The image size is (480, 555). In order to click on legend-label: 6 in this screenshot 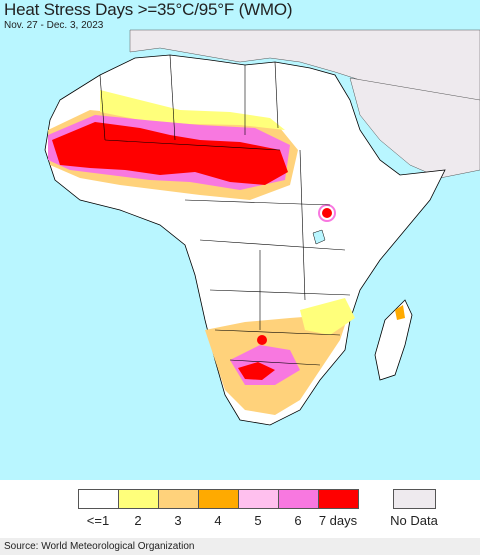, I will do `click(298, 520)`.